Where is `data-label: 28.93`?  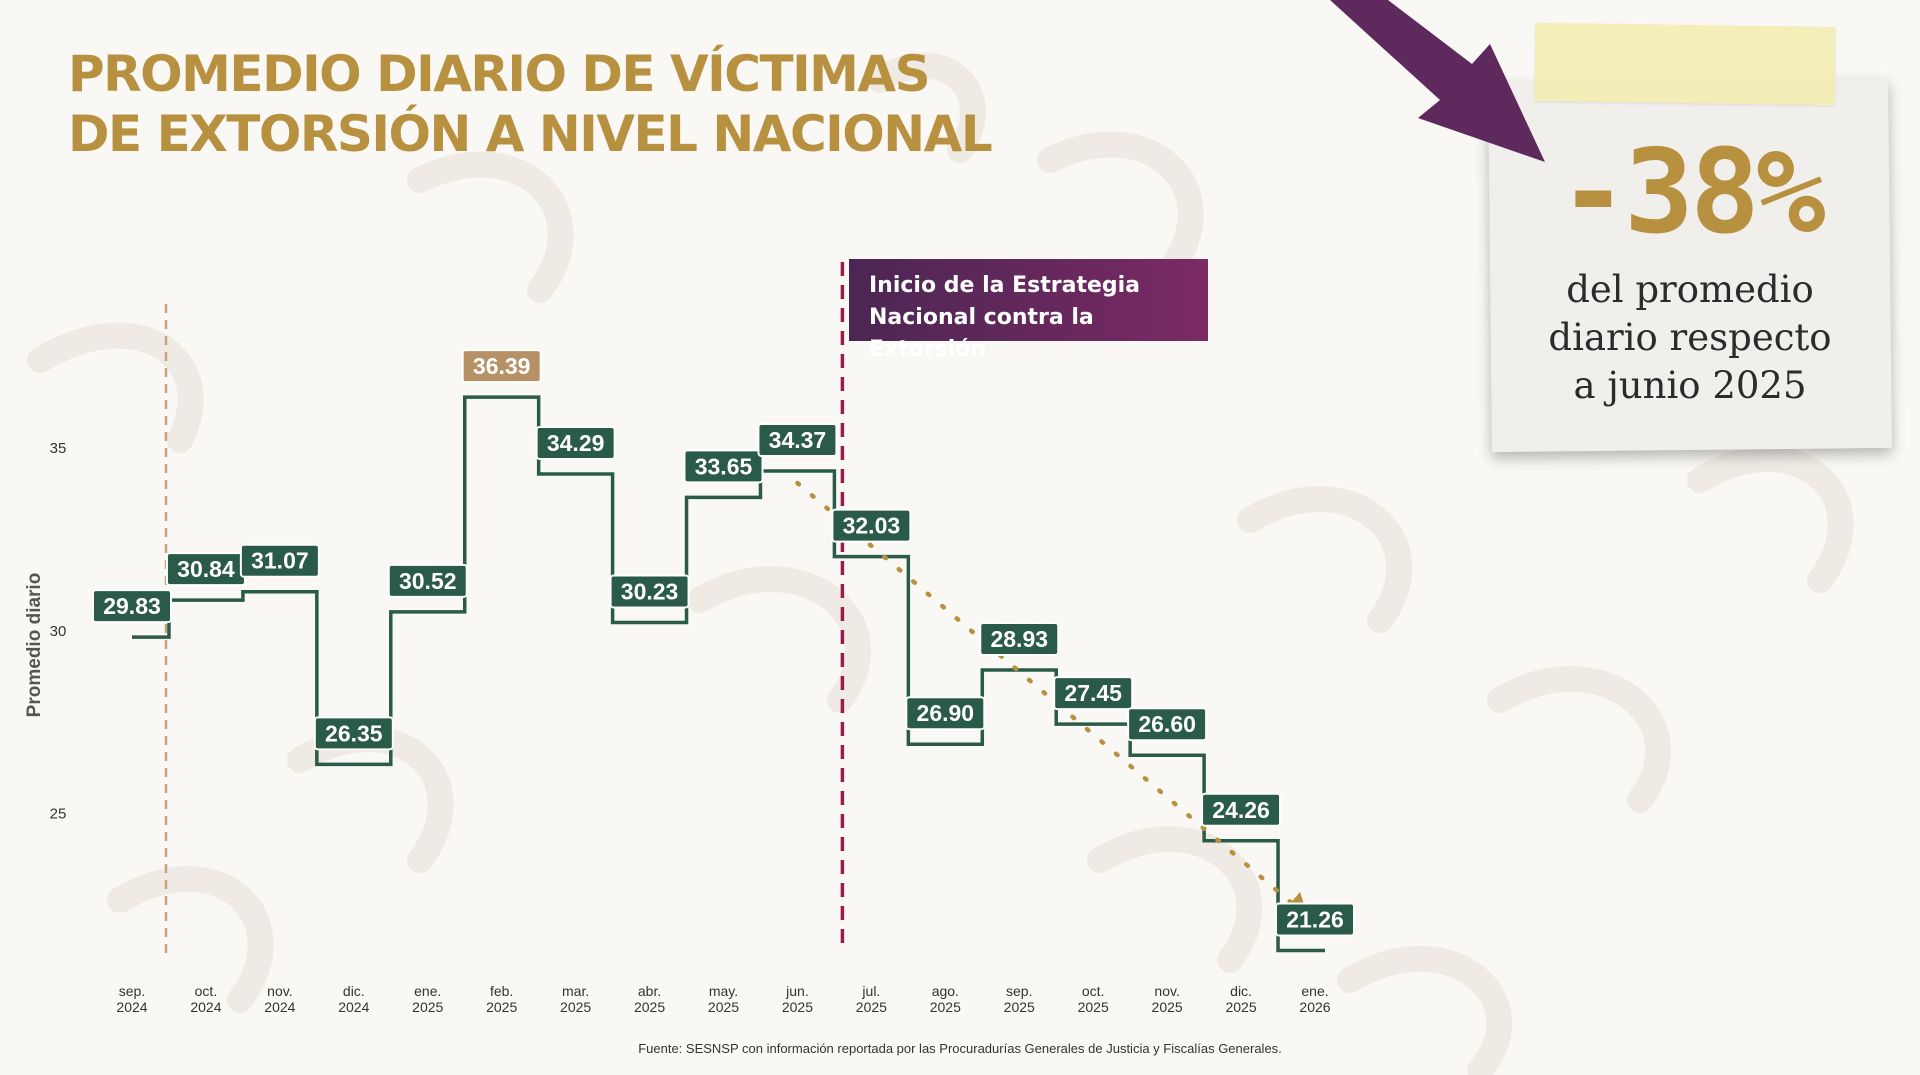 data-label: 28.93 is located at coordinates (1019, 639).